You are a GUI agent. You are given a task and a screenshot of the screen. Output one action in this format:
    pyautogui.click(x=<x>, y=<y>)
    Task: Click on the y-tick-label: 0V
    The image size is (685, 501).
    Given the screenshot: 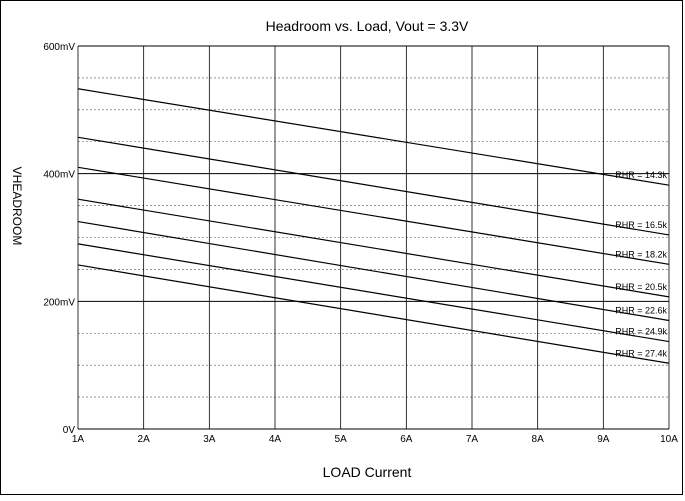 What is the action you would take?
    pyautogui.click(x=69, y=430)
    